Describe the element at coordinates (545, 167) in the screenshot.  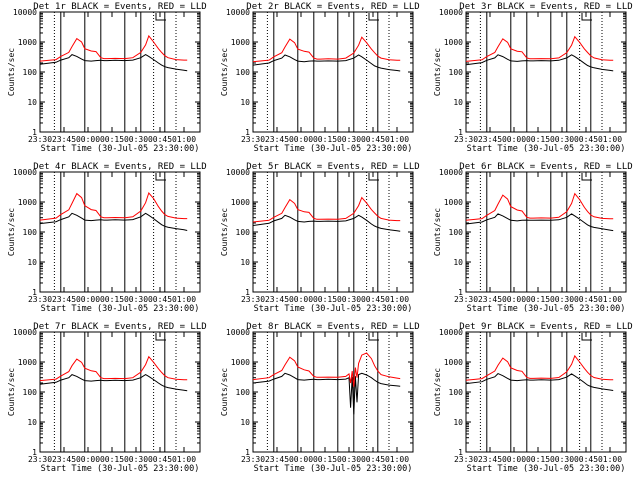
I see `panel-title: Det 6r BLACK = Events, RED = LLD` at that location.